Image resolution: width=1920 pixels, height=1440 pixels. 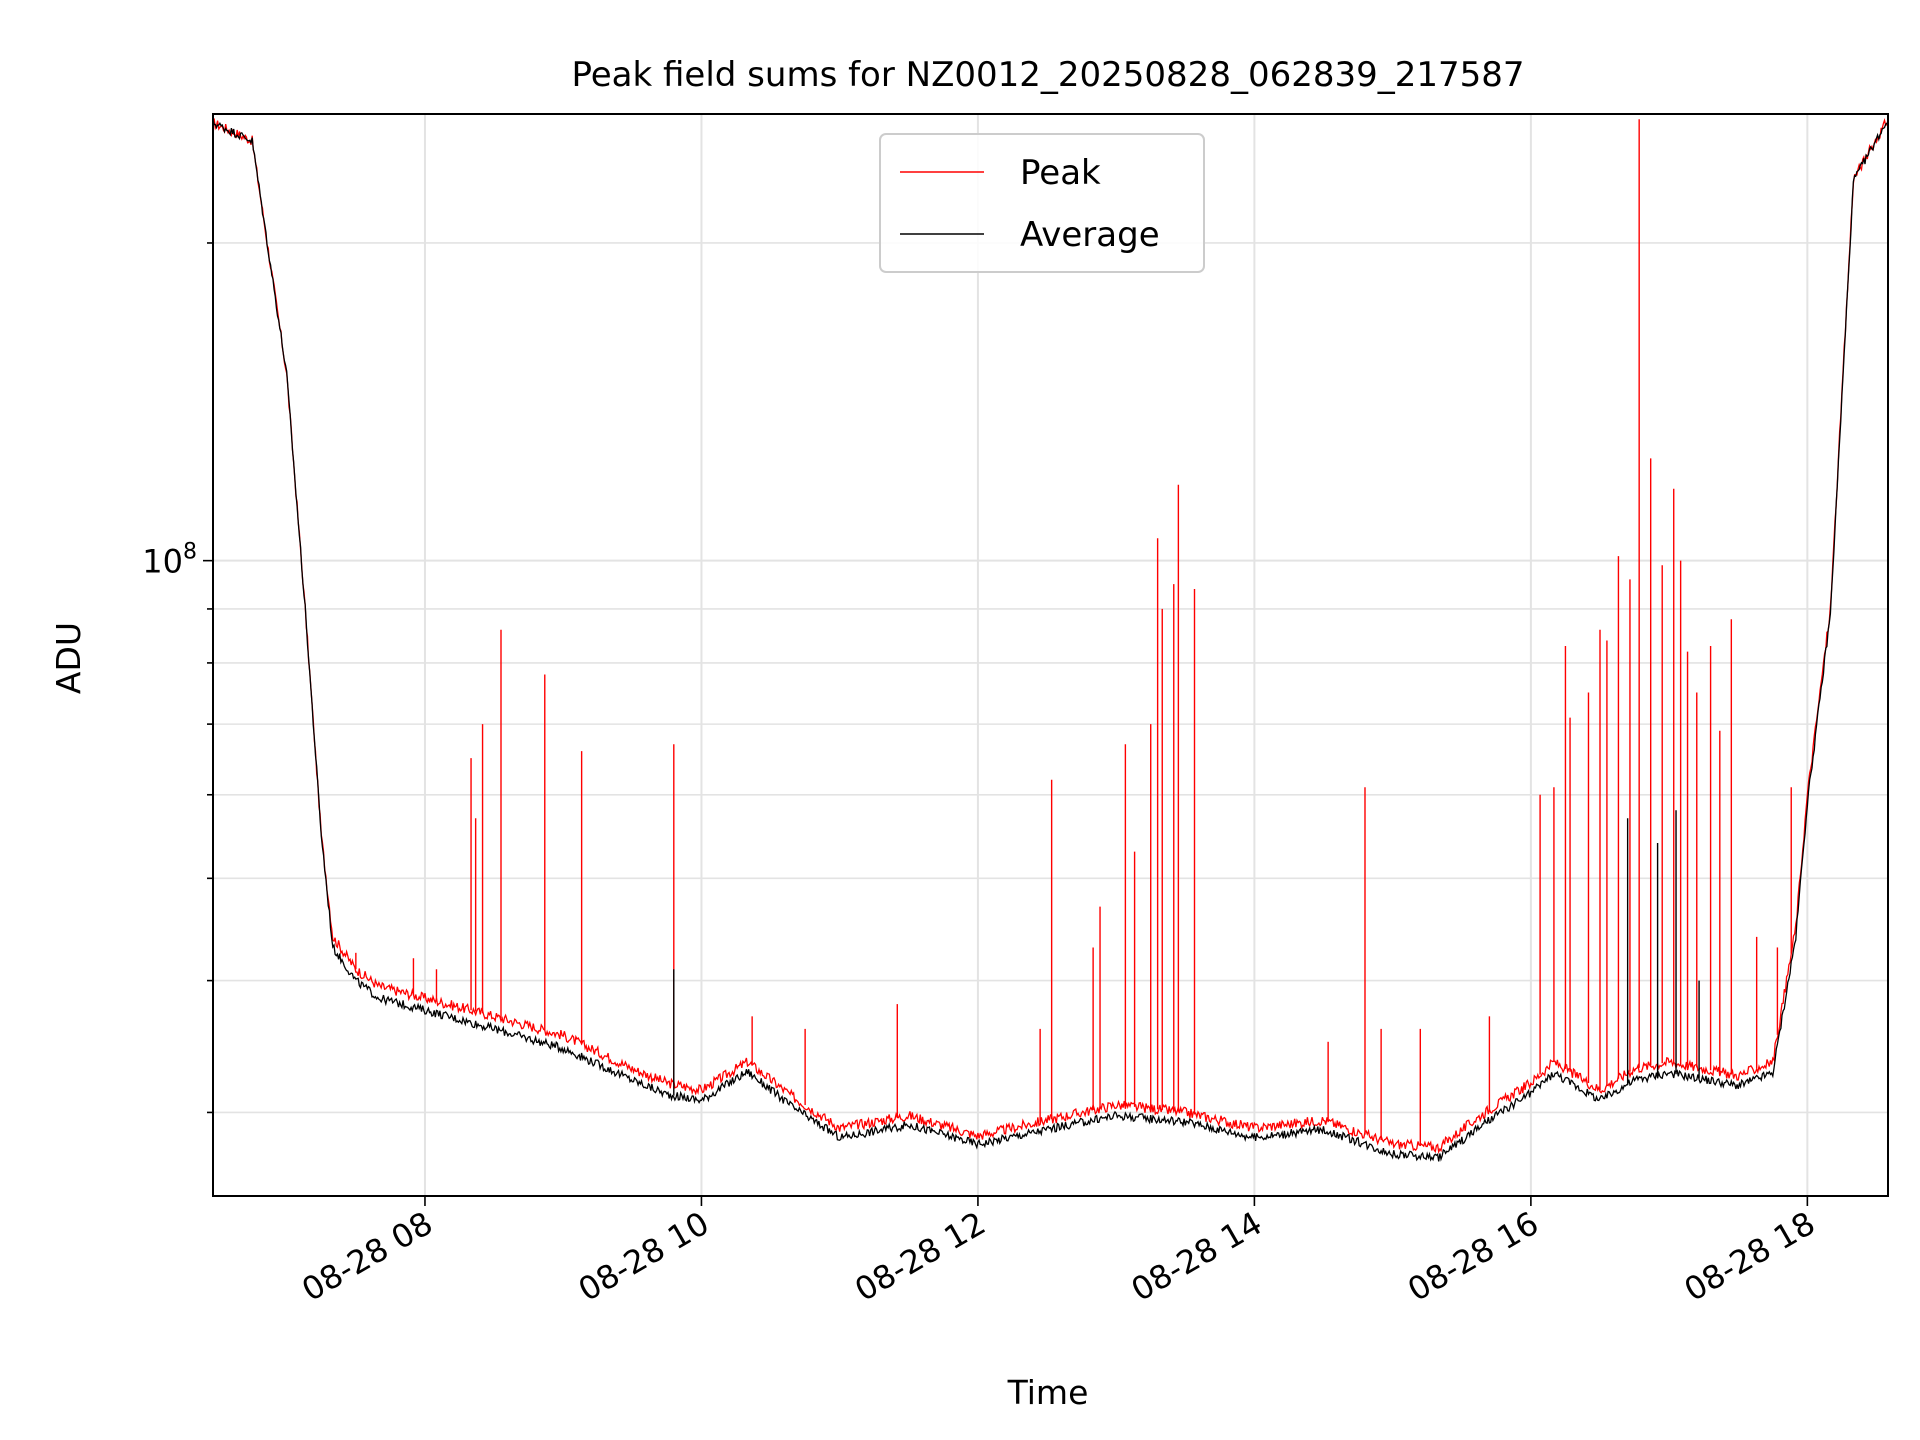 I want to click on x-tick-label: 08-28 12, so click(x=920, y=1256).